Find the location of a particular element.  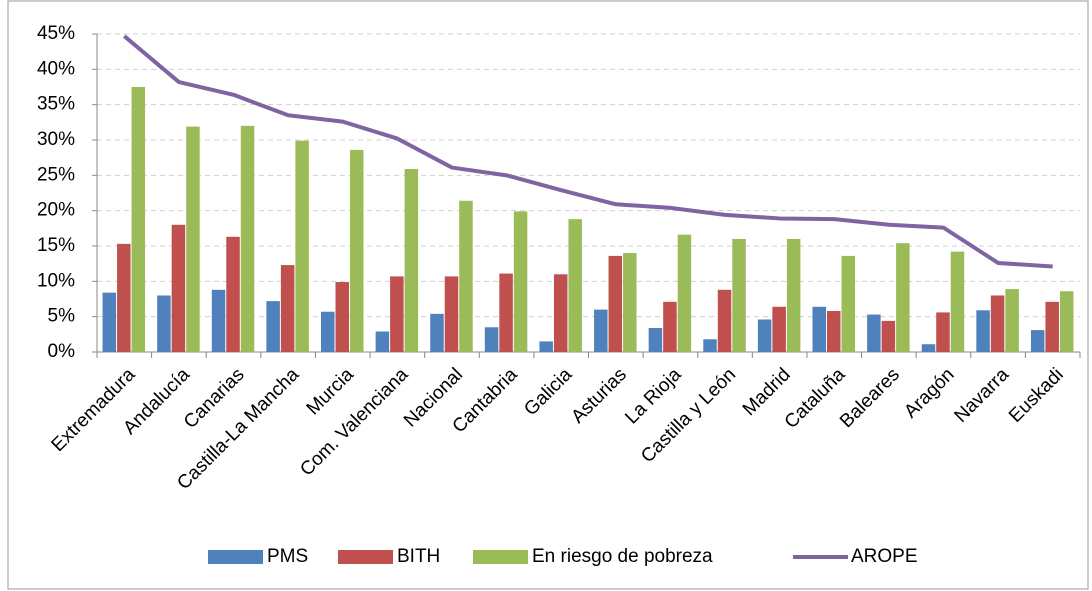

y-tick-label: 30% is located at coordinates (56, 139).